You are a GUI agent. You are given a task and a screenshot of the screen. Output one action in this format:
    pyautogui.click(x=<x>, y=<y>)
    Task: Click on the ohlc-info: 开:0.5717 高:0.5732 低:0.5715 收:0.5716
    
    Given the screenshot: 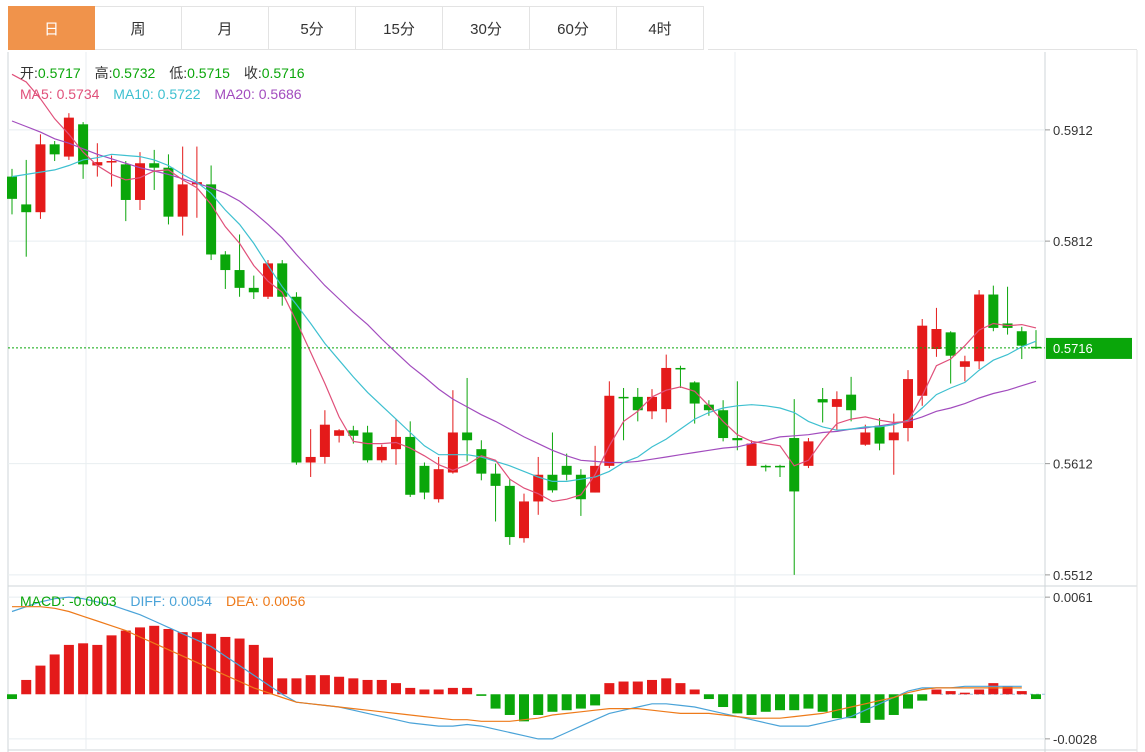 What is the action you would take?
    pyautogui.click(x=167, y=73)
    